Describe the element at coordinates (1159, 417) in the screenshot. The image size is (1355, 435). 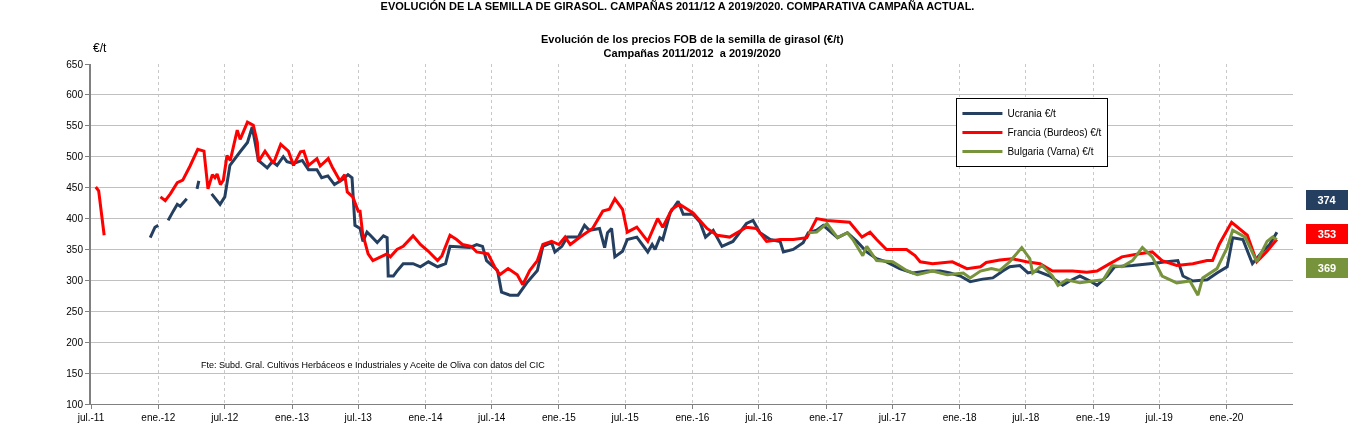
I see `x-tick-label: jul.-19` at that location.